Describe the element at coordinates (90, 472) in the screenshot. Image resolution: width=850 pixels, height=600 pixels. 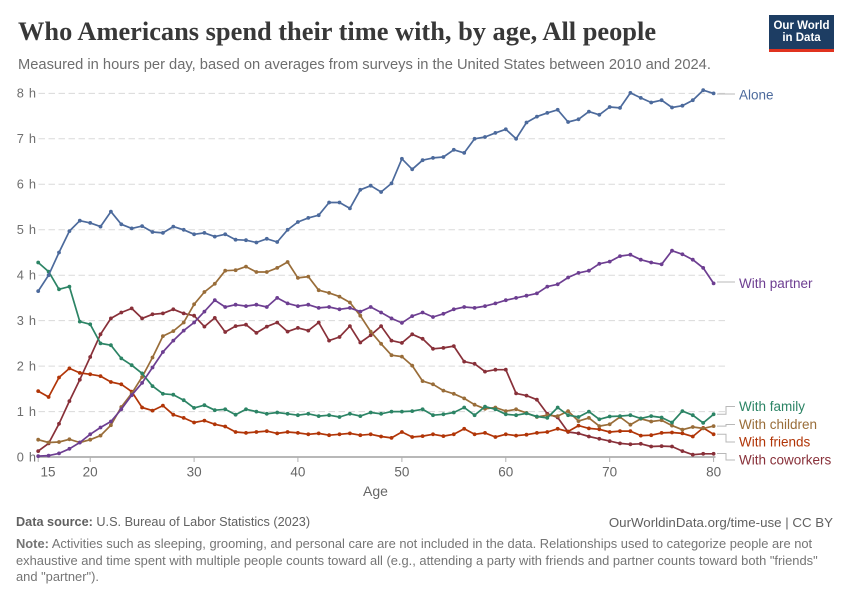
I see `svg-text: 20` at that location.